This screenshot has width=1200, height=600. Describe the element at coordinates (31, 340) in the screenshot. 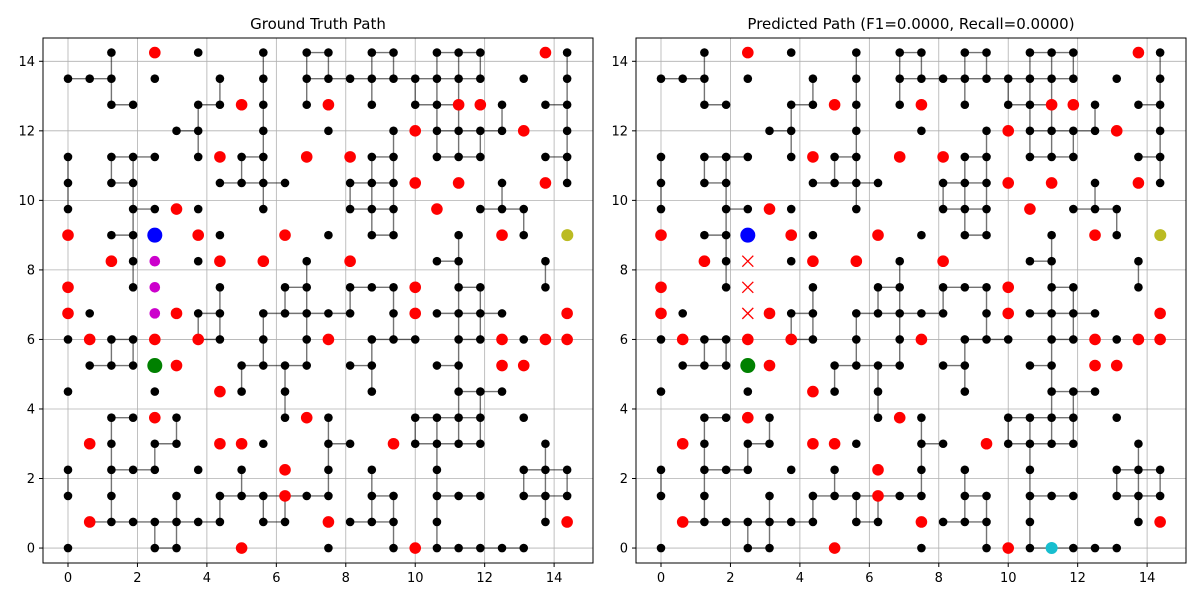

I see `y-tick-label: 6` at that location.